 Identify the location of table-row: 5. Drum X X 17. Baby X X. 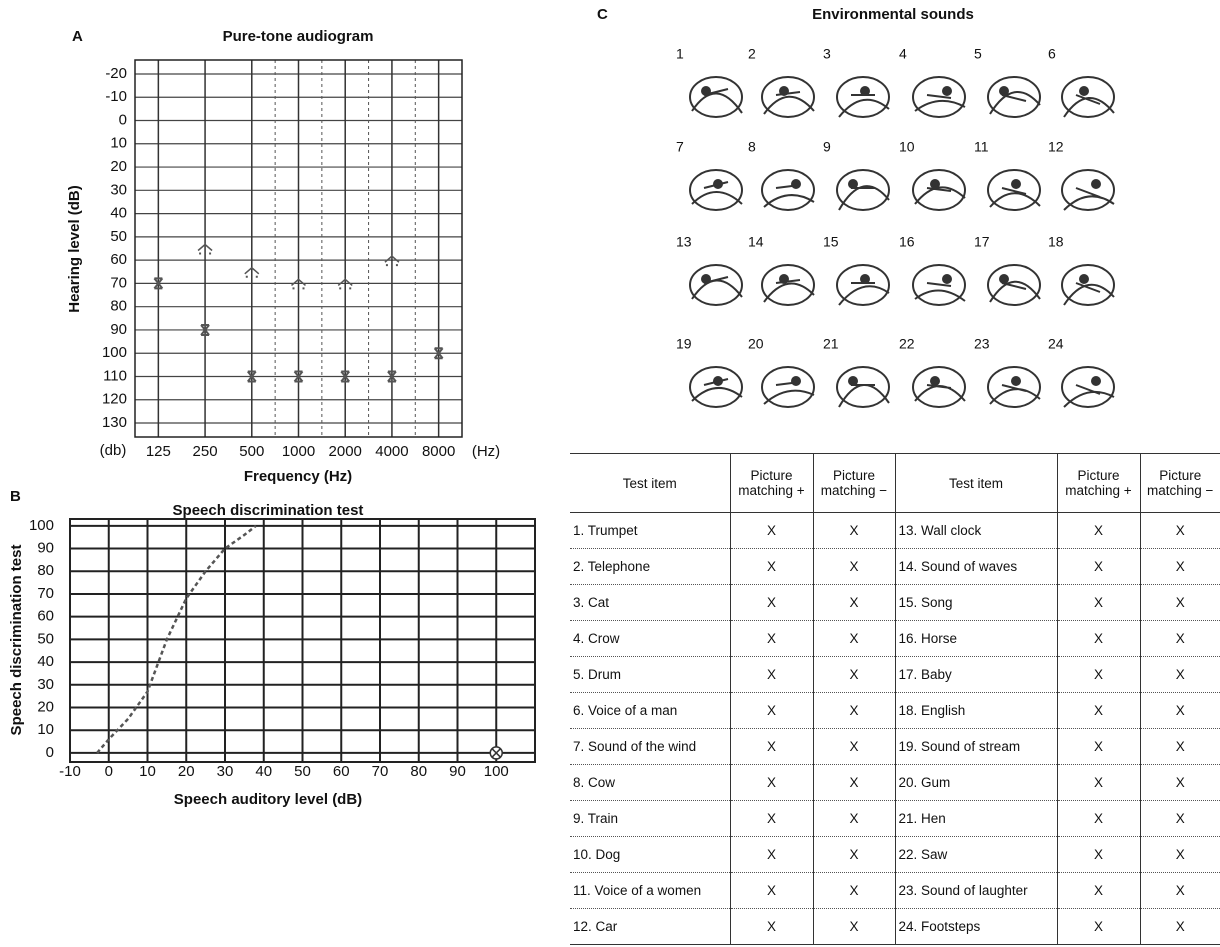
(895, 674).